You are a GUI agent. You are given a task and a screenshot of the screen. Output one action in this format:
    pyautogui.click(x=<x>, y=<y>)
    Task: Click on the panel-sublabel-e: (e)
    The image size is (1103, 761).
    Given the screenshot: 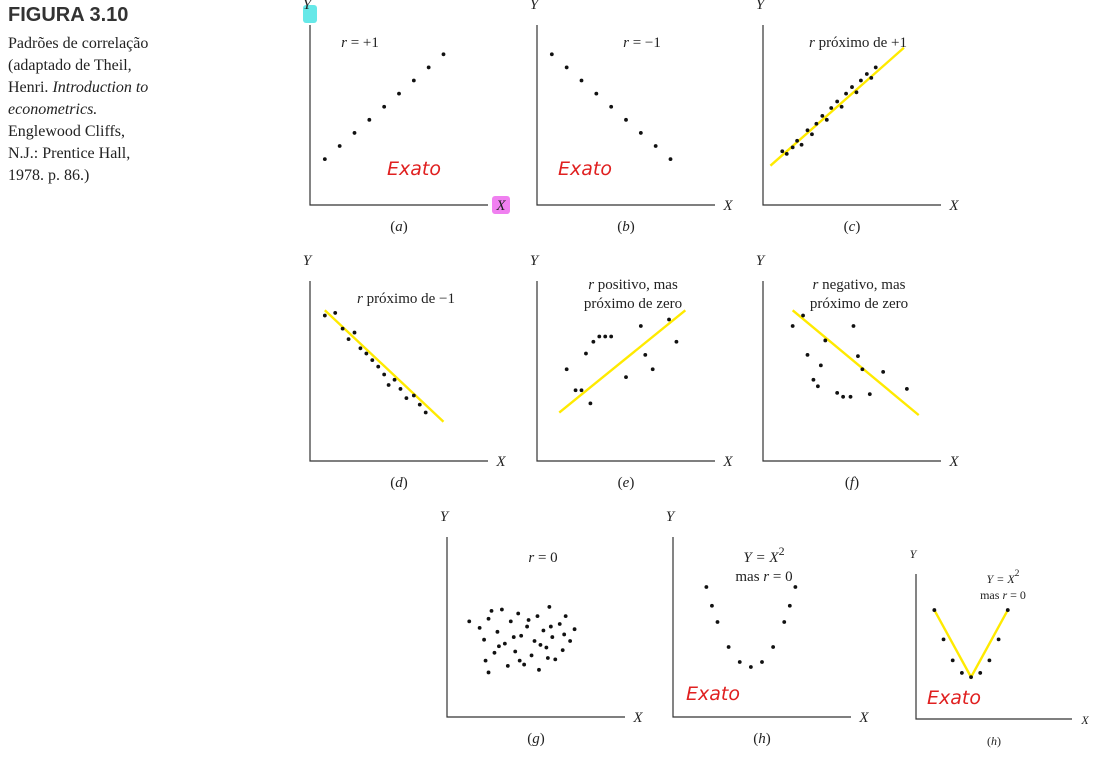 What is the action you would take?
    pyautogui.click(x=626, y=483)
    